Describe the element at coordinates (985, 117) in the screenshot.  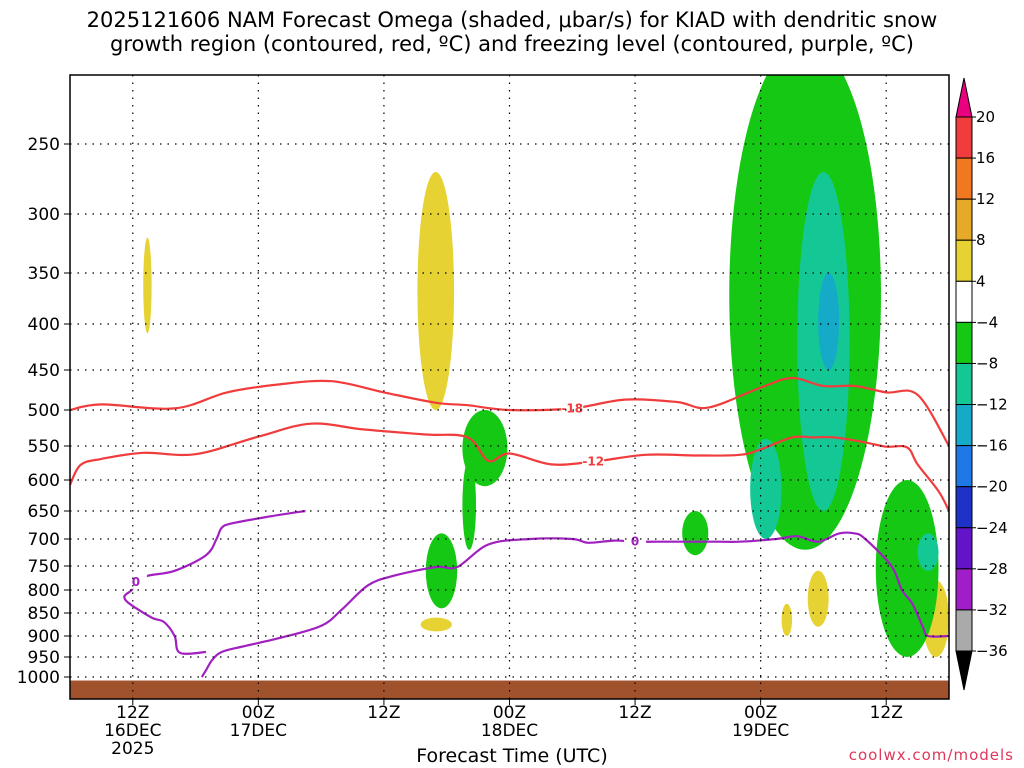
I see `colorbar-tick-label: 20` at that location.